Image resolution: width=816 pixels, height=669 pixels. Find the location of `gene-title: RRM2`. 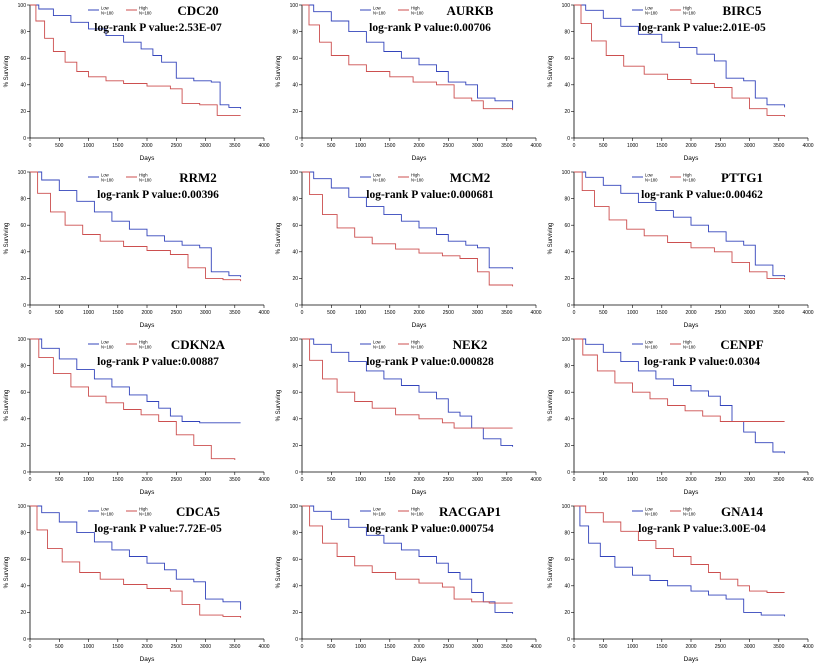

gene-title: RRM2 is located at coordinates (198, 177).